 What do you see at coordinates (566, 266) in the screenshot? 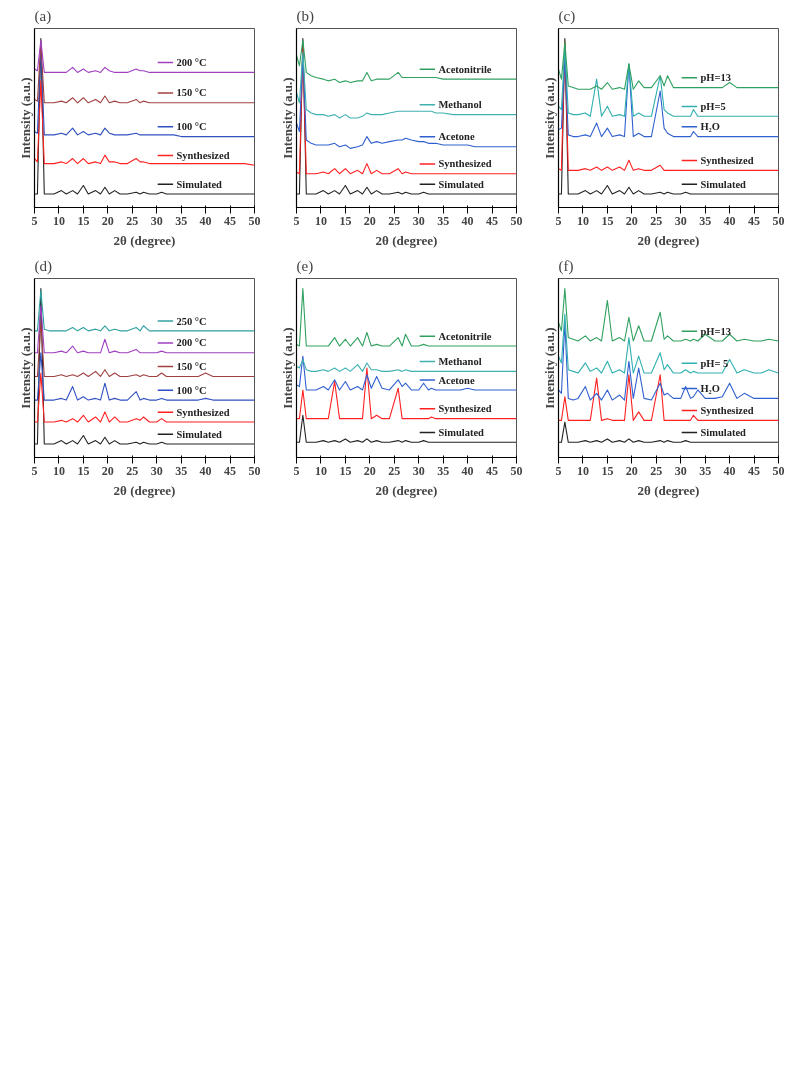
I see `chart-title: (f)` at bounding box center [566, 266].